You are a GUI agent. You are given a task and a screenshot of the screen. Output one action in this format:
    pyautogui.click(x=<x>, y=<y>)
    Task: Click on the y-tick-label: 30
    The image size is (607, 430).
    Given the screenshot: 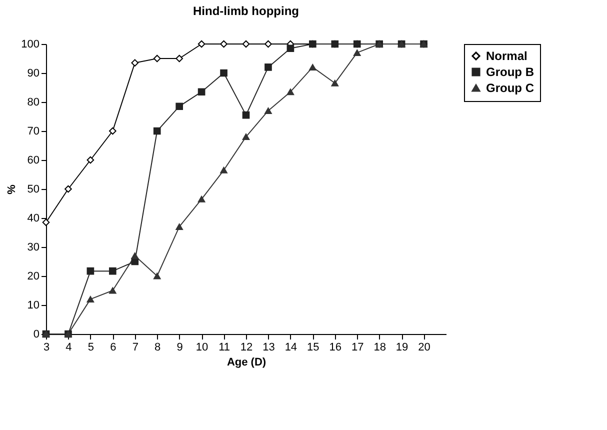 What is the action you would take?
    pyautogui.click(x=33, y=248)
    